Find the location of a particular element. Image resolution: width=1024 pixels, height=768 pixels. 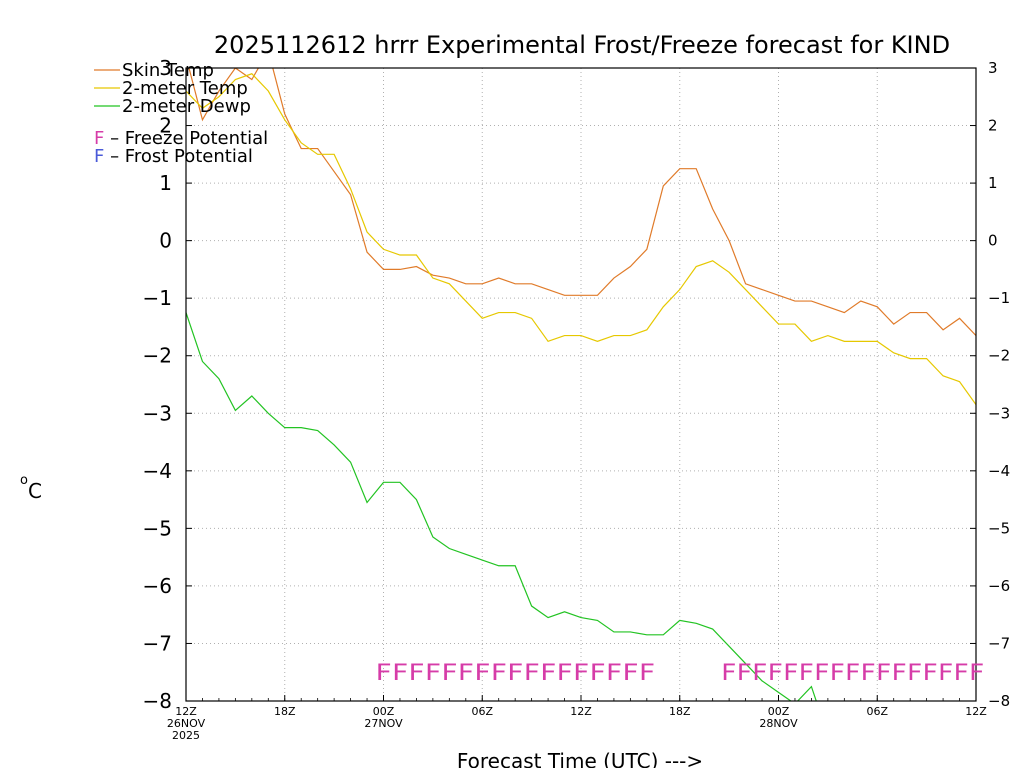

legend-label-2m-dewp: 2-meter Dewp is located at coordinates (186, 106).